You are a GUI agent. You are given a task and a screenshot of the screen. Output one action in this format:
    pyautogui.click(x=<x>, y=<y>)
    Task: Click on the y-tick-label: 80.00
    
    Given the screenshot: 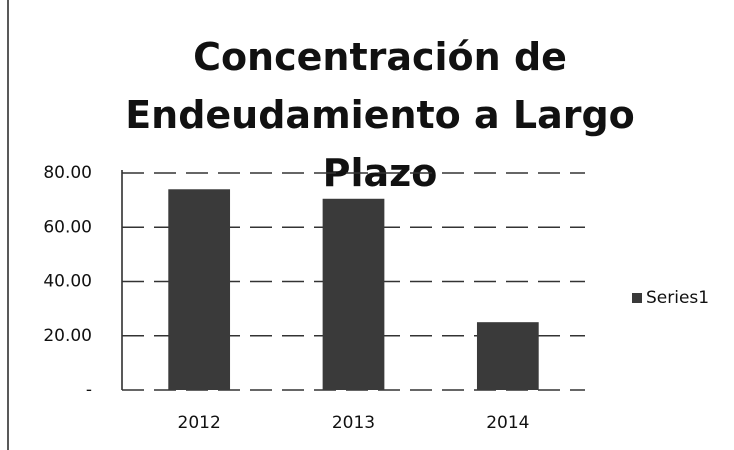 What is the action you would take?
    pyautogui.click(x=67, y=173)
    